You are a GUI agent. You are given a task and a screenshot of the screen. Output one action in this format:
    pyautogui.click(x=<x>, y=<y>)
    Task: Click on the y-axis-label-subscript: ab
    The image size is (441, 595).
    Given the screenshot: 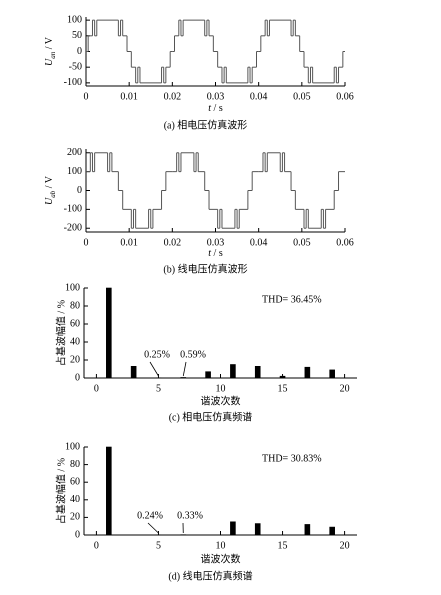 What is the action you would take?
    pyautogui.click(x=53, y=194)
    